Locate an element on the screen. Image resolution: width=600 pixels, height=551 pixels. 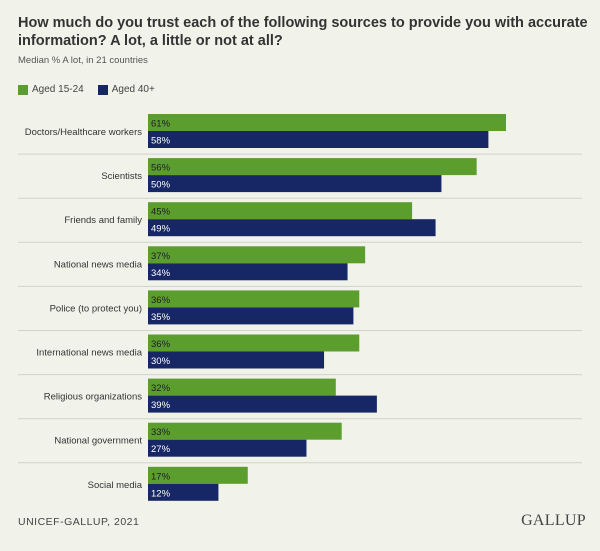
data-label-young: 45% is located at coordinates (161, 212).